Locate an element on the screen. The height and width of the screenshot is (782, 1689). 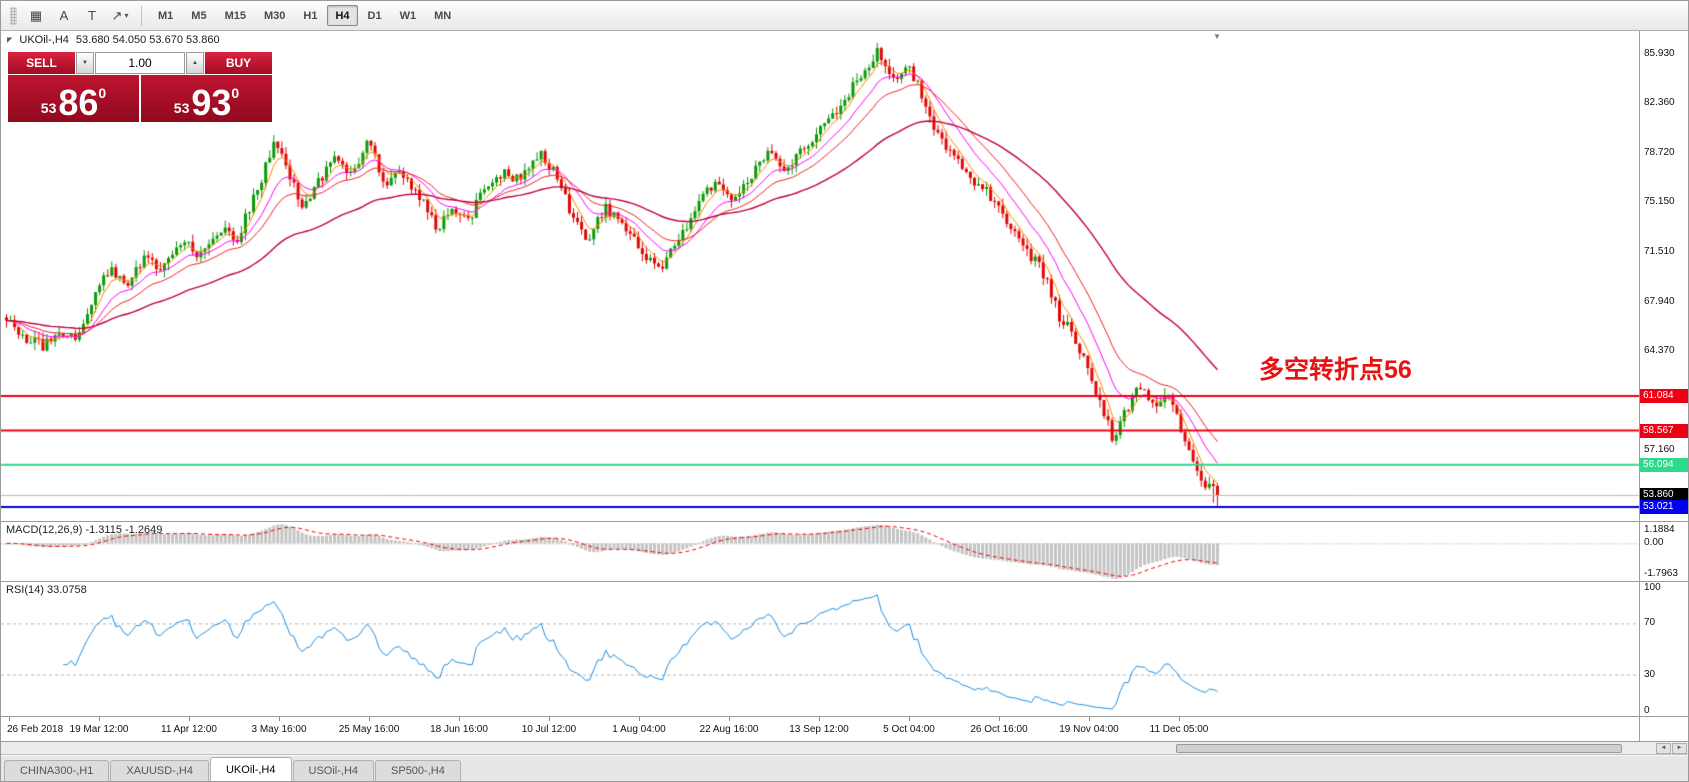
price-level-label: 53.021 is located at coordinates (1664, 506).